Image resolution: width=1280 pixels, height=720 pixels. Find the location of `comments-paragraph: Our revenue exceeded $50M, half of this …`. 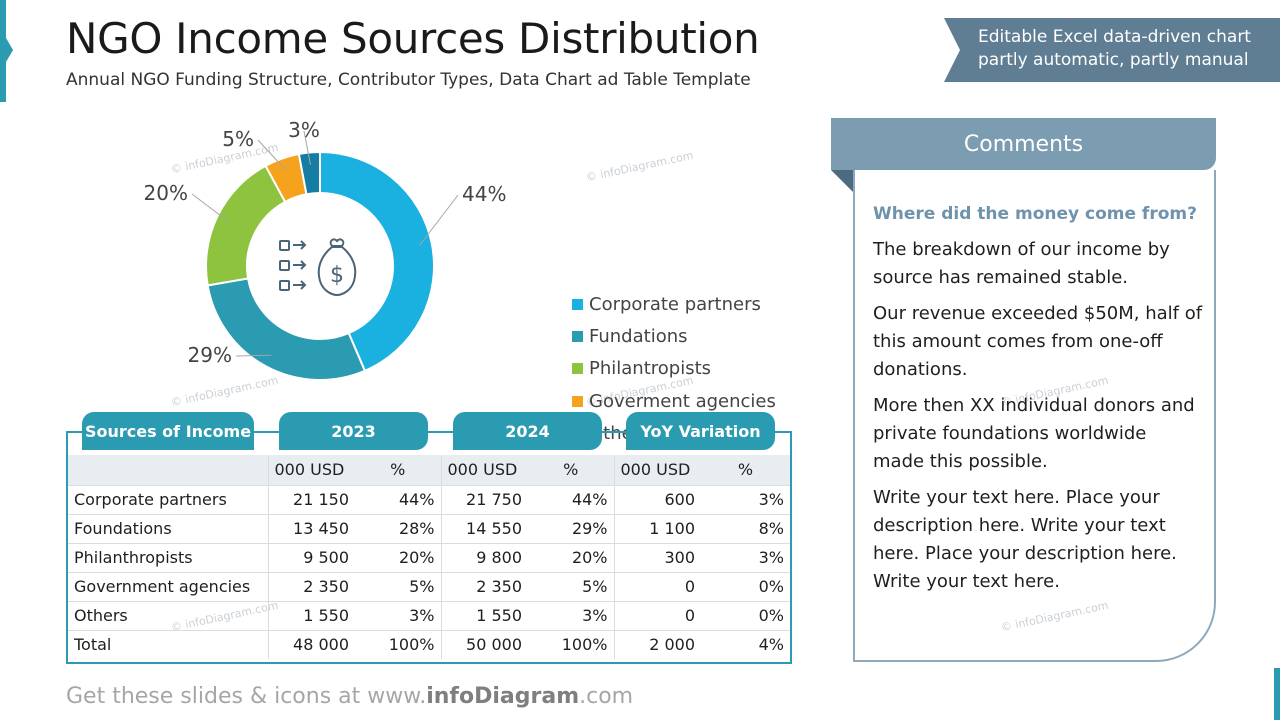

comments-paragraph: Our revenue exceeded $50M, half of this … is located at coordinates (1038, 341).